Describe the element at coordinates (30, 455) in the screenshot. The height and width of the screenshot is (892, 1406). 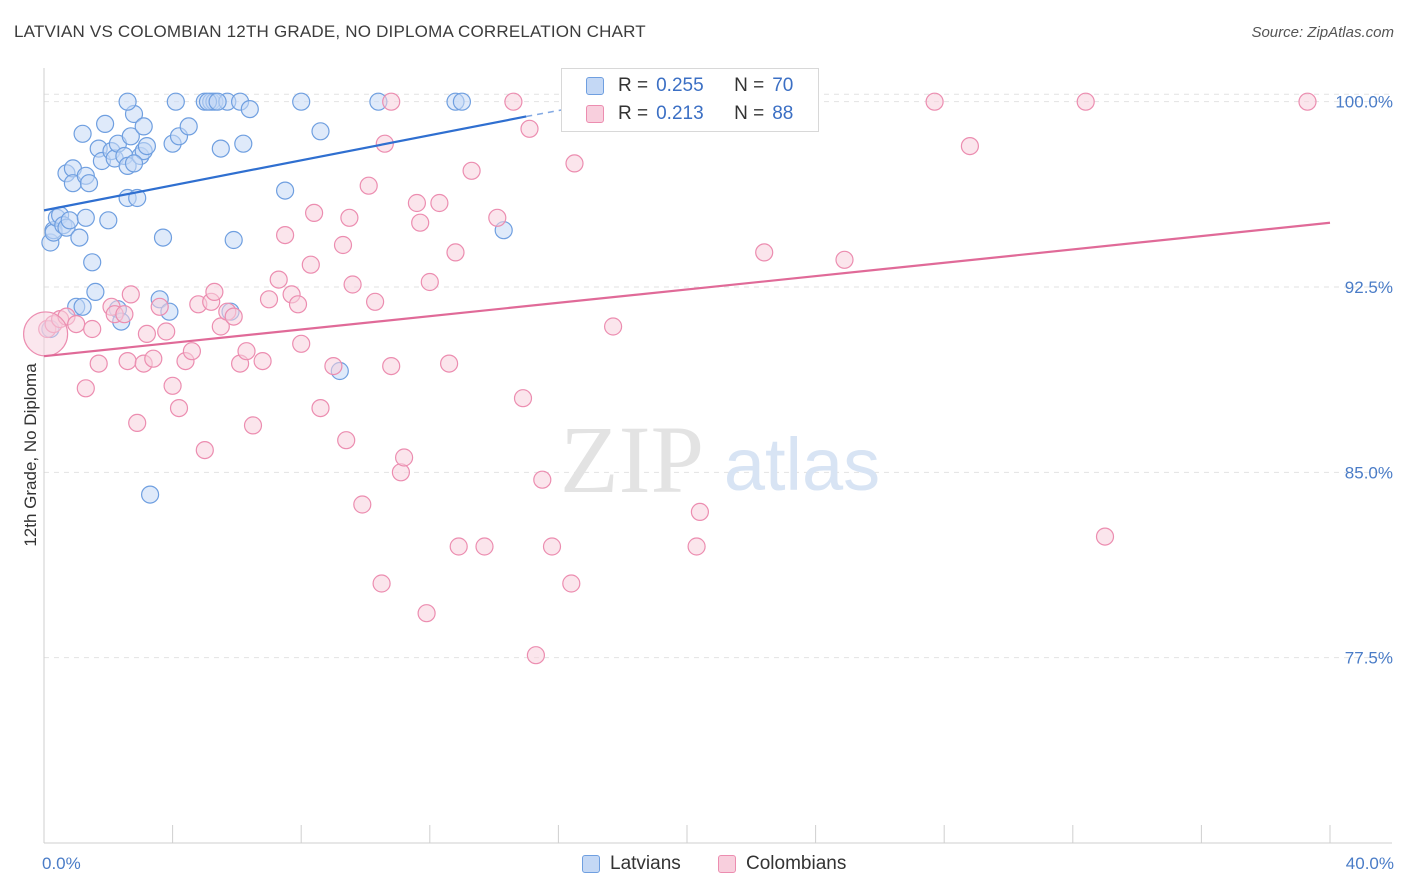
I see `y-axis-label: 12th Grade, No Diploma` at that location.